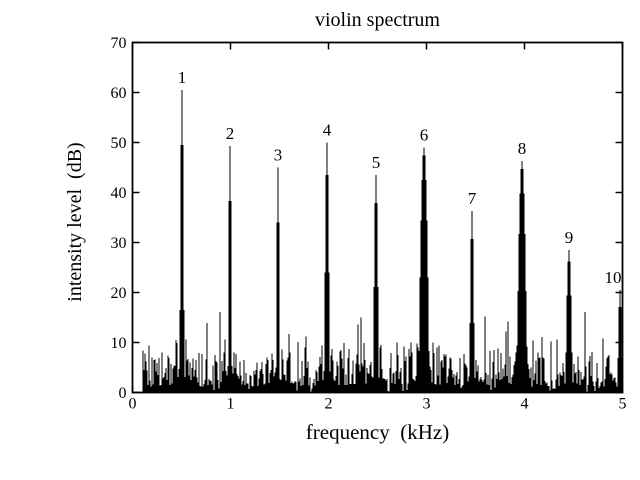 Image resolution: width=640 pixels, height=480 pixels. What do you see at coordinates (230, 133) in the screenshot?
I see `peak-label-2: 2` at bounding box center [230, 133].